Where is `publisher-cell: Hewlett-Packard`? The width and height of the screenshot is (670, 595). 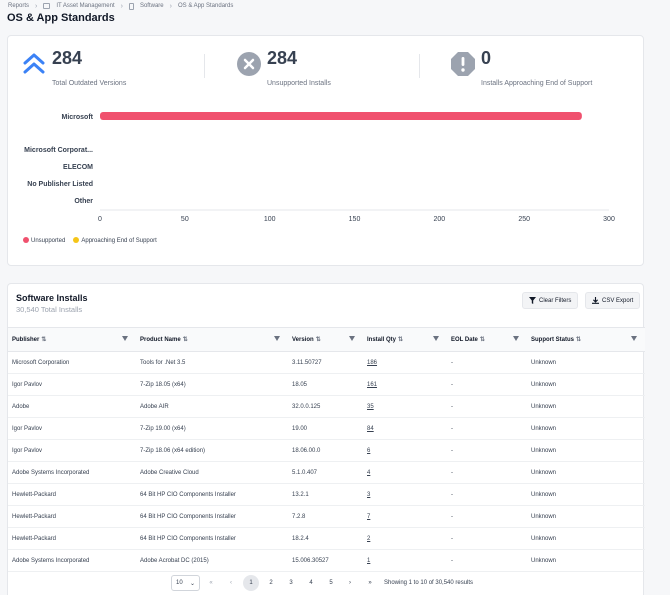 publisher-cell: Hewlett-Packard is located at coordinates (72, 516).